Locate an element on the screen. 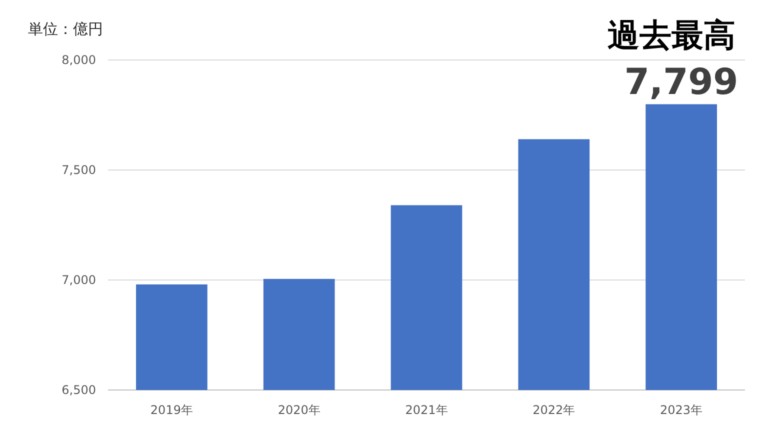  x-tick-label: 2023年 is located at coordinates (681, 410).